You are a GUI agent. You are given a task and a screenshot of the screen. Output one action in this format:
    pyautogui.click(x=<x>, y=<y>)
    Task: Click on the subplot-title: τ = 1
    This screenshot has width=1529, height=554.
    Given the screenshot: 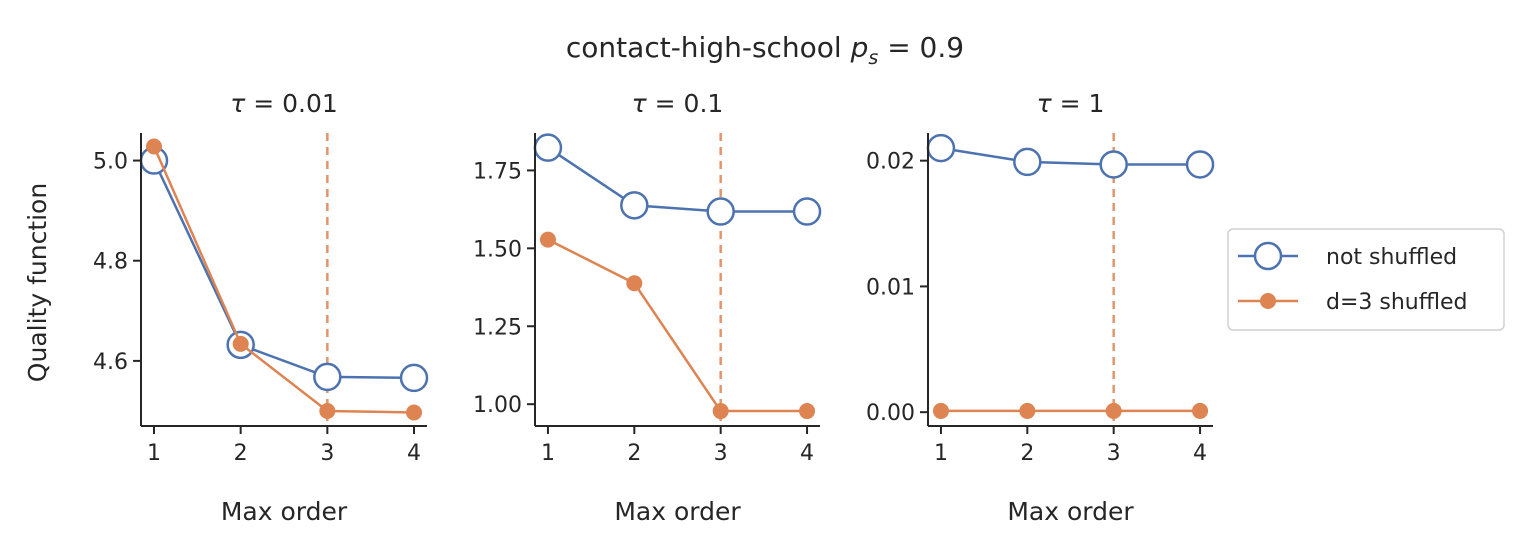 What is the action you would take?
    pyautogui.click(x=1071, y=103)
    